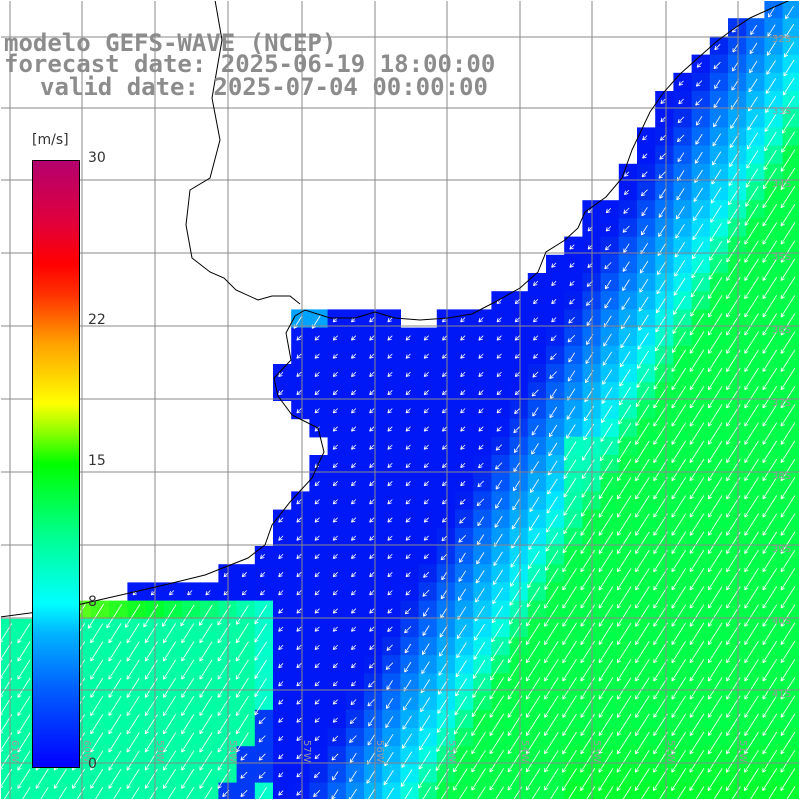  What do you see at coordinates (243, 152) in the screenshot?
I see `country-border` at bounding box center [243, 152].